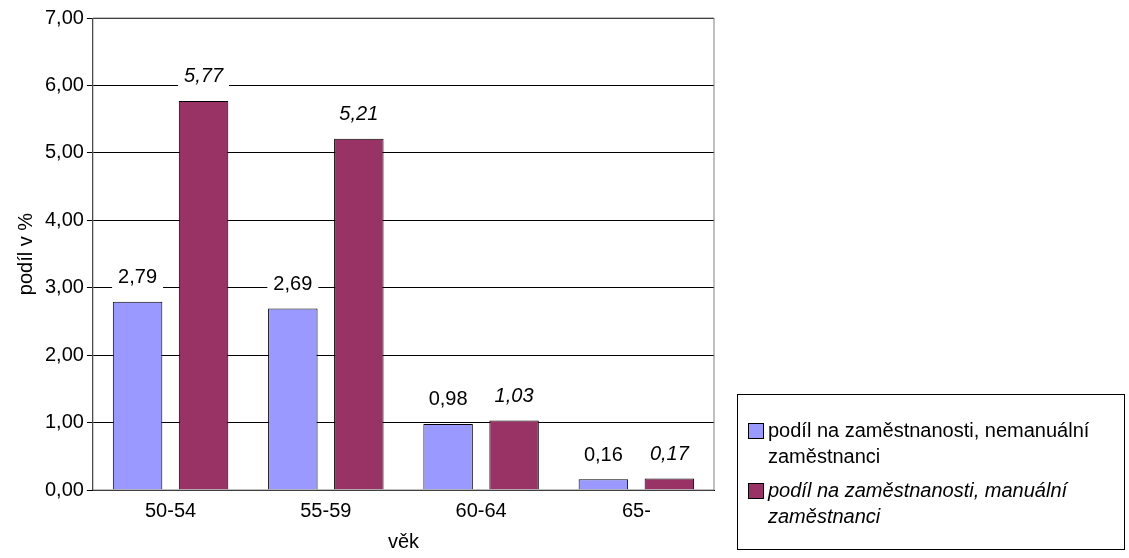  I want to click on y-tick-label: 6,00, so click(64, 83).